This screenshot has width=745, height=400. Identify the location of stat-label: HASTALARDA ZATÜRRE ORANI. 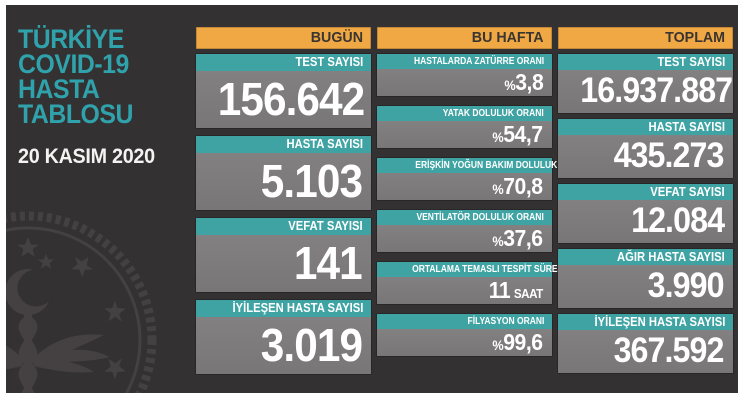
(464, 61).